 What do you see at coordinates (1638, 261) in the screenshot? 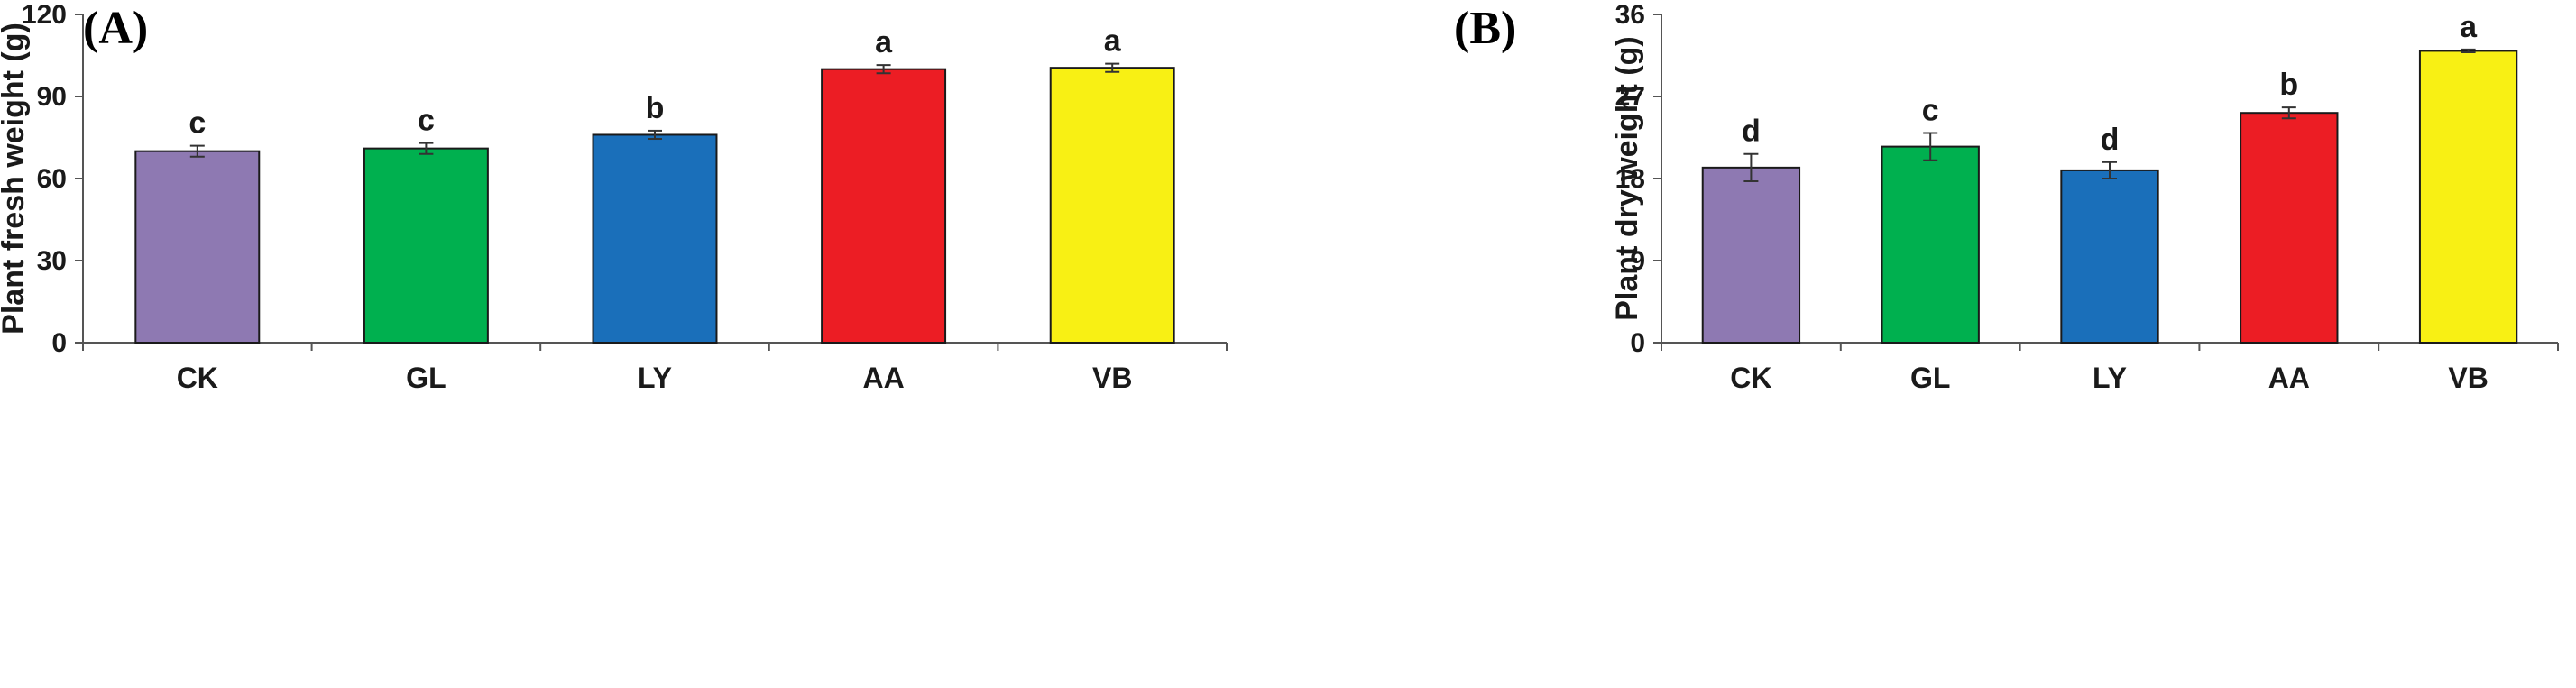
I see `y-tick-label: 9` at bounding box center [1638, 261].